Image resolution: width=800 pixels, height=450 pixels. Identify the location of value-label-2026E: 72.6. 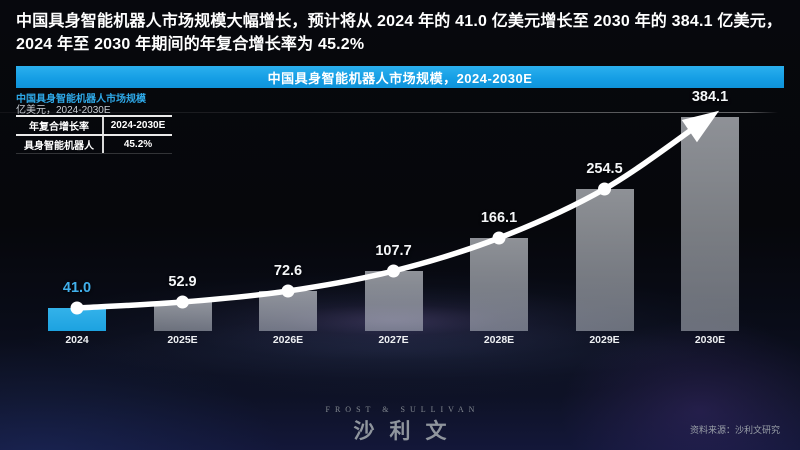
(288, 271).